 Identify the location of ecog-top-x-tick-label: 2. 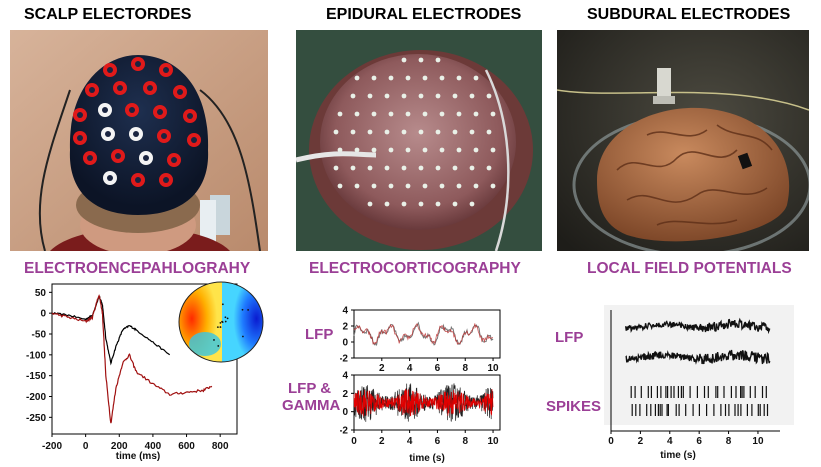
(382, 368).